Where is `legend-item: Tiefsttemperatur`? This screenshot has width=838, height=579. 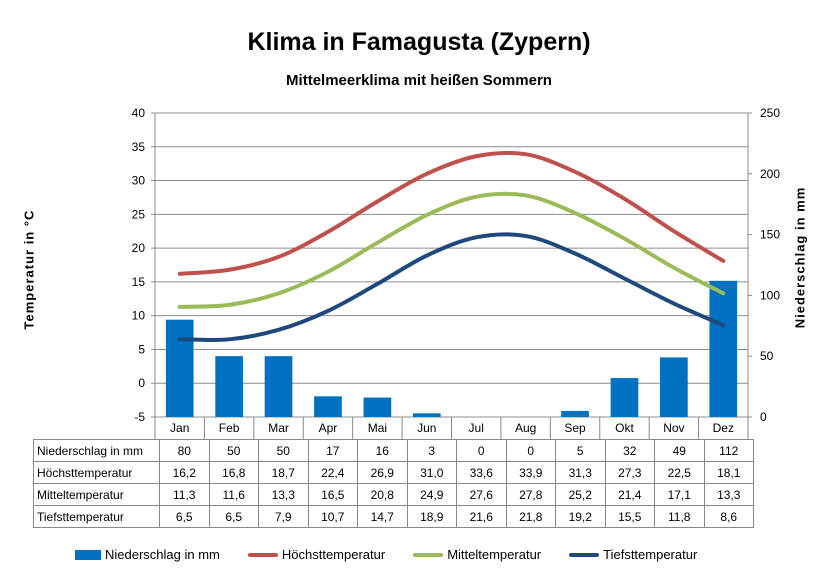 legend-item: Tiefsttemperatur is located at coordinates (633, 554).